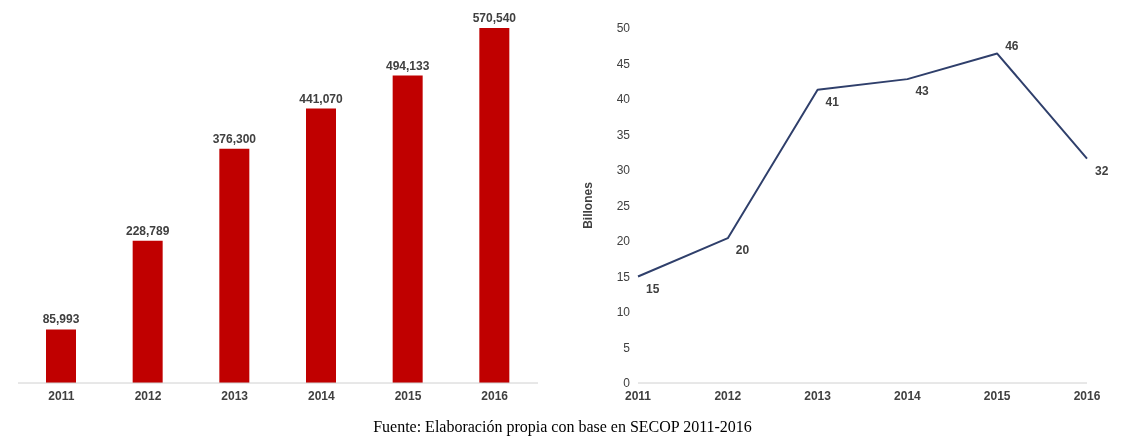 This screenshot has height=441, width=1125. Describe the element at coordinates (562, 427) in the screenshot. I see `source-note: Fuente: Elaboración propia con base en SECOP 2011-2016` at that location.